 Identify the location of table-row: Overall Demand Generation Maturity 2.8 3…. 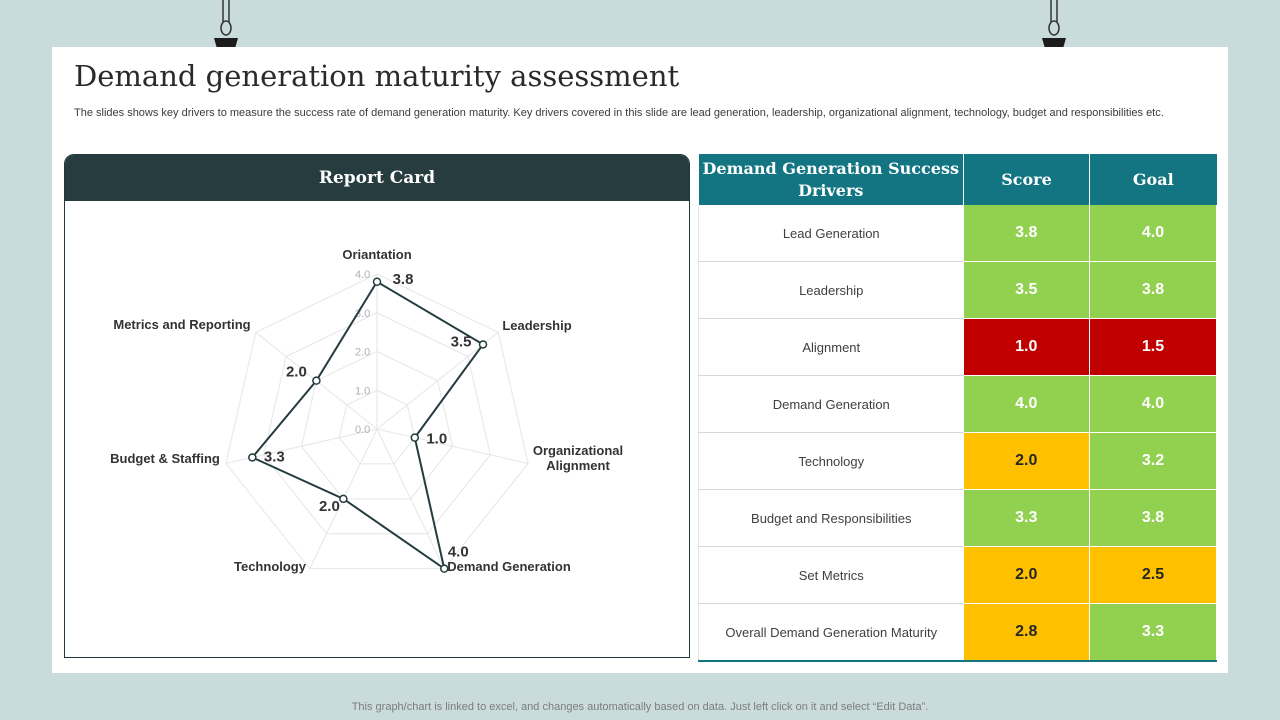
(957, 632).